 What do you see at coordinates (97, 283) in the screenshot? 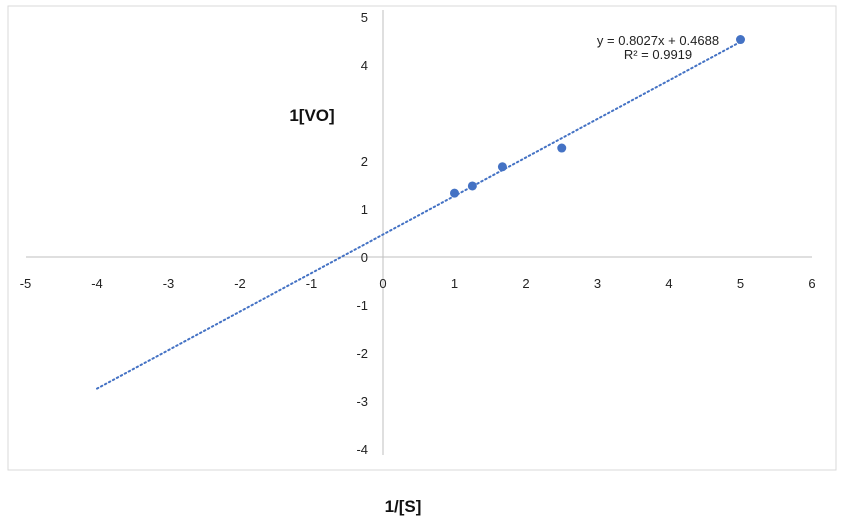
I see `x-tick-label: -4` at bounding box center [97, 283].